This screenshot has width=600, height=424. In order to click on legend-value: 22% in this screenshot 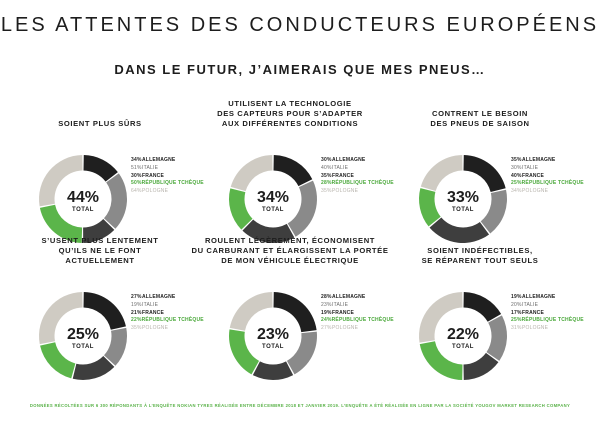, I will do `click(136, 320)`.